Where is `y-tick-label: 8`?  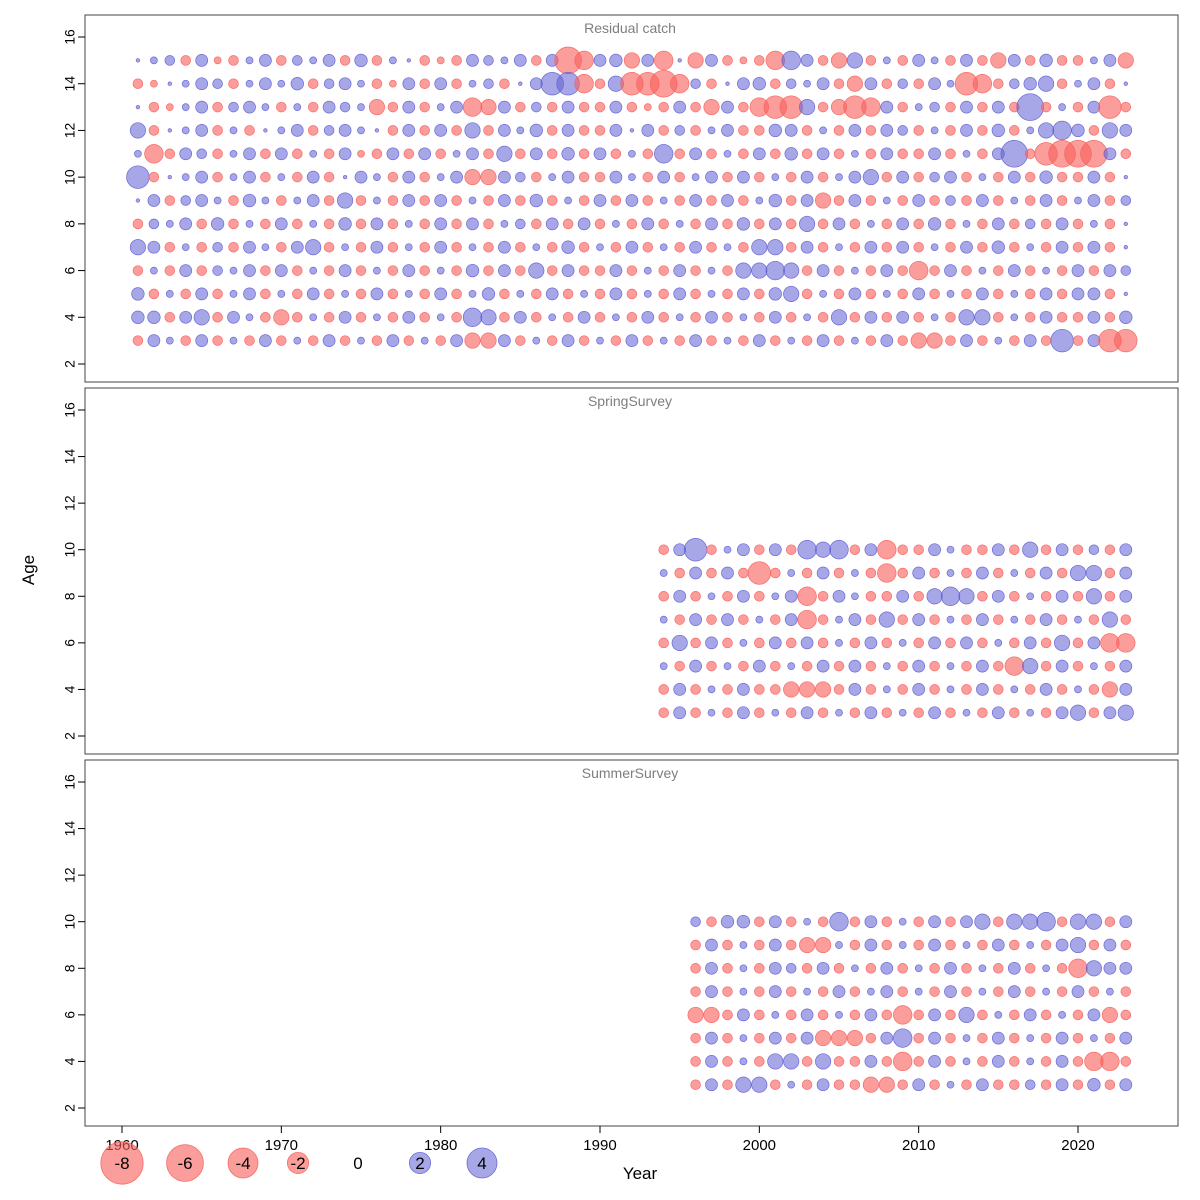 y-tick-label: 8 is located at coordinates (70, 968).